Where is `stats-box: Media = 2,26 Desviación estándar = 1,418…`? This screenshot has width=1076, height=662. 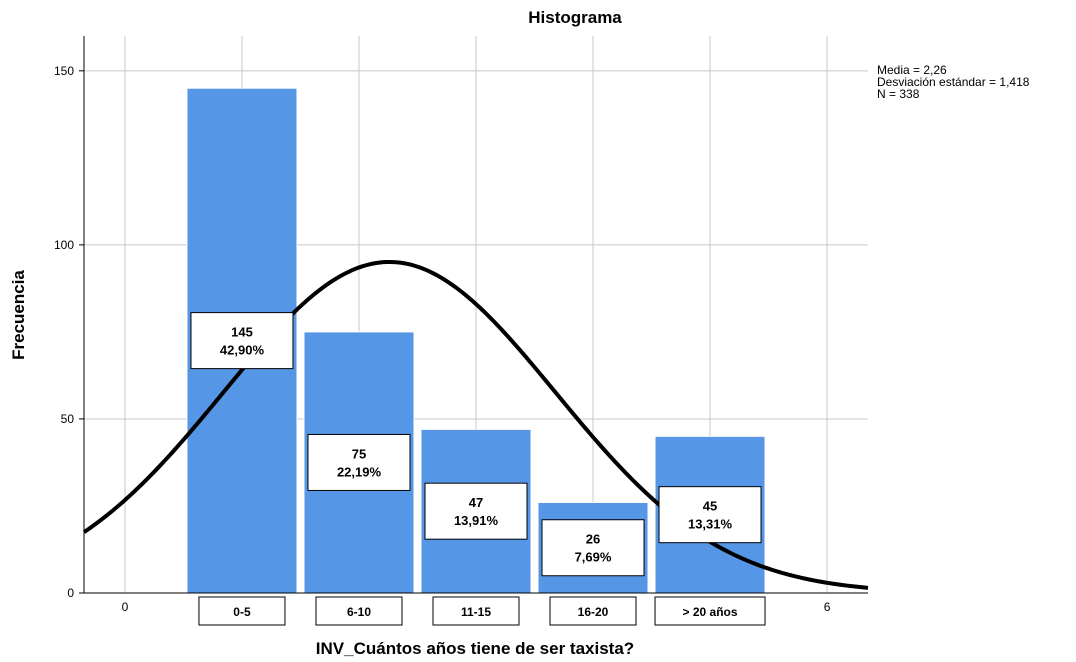 stats-box: Media = 2,26 Desviación estándar = 1,418… is located at coordinates (953, 82).